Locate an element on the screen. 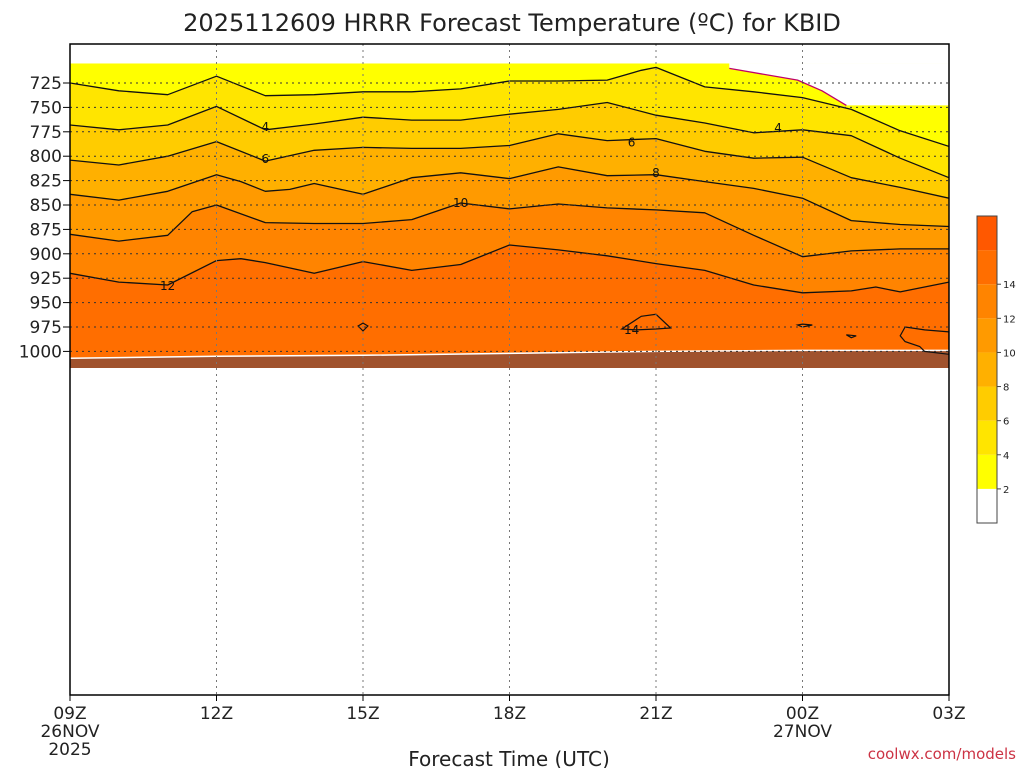 The height and width of the screenshot is (768, 1024). x-tick-label: 09Z is located at coordinates (69, 714).